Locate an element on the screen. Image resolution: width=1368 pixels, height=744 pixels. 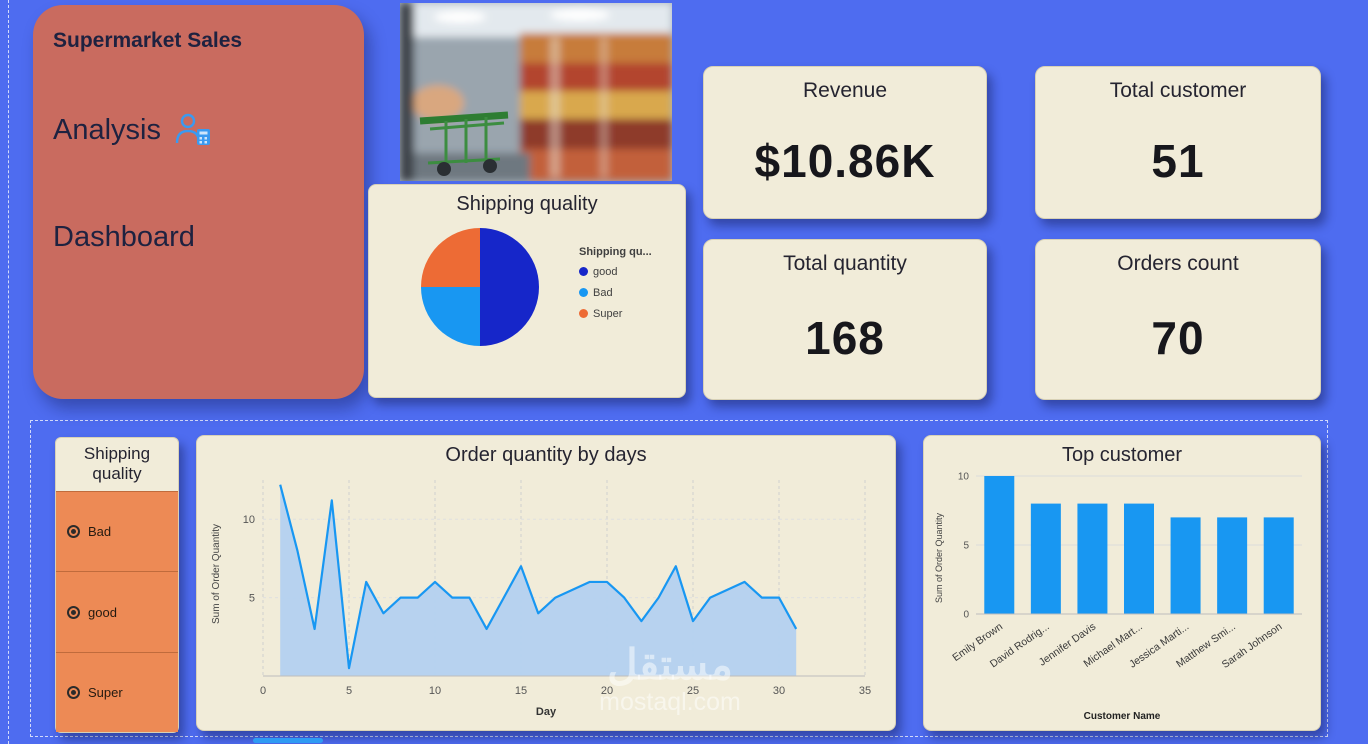
pie-legend: Shipping qu... good Bad Super is located at coordinates (615, 287).